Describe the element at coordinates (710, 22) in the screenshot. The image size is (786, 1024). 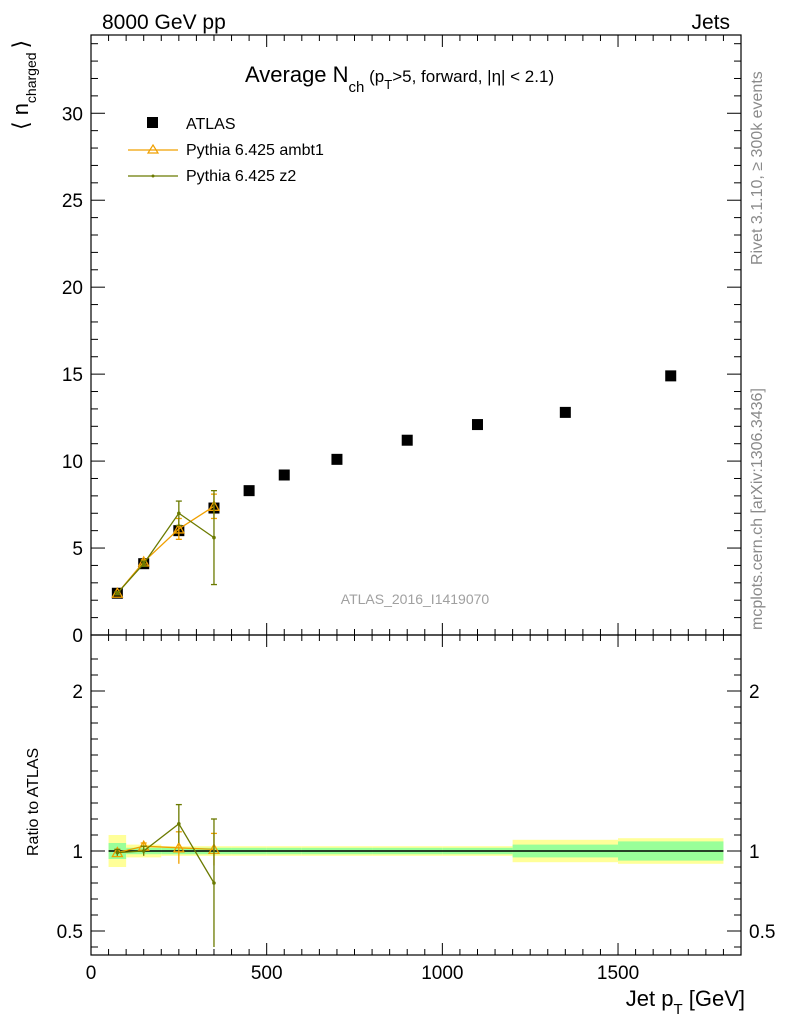
I see `header-right-label: Jets` at that location.